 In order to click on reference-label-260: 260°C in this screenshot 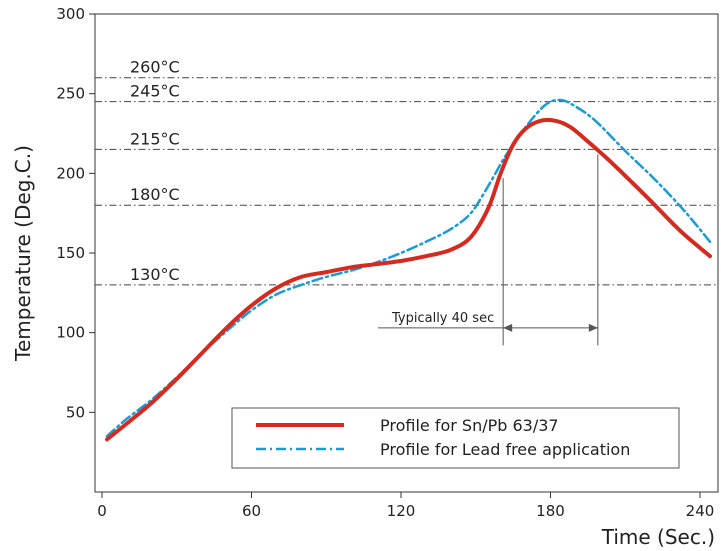, I will do `click(155, 67)`.